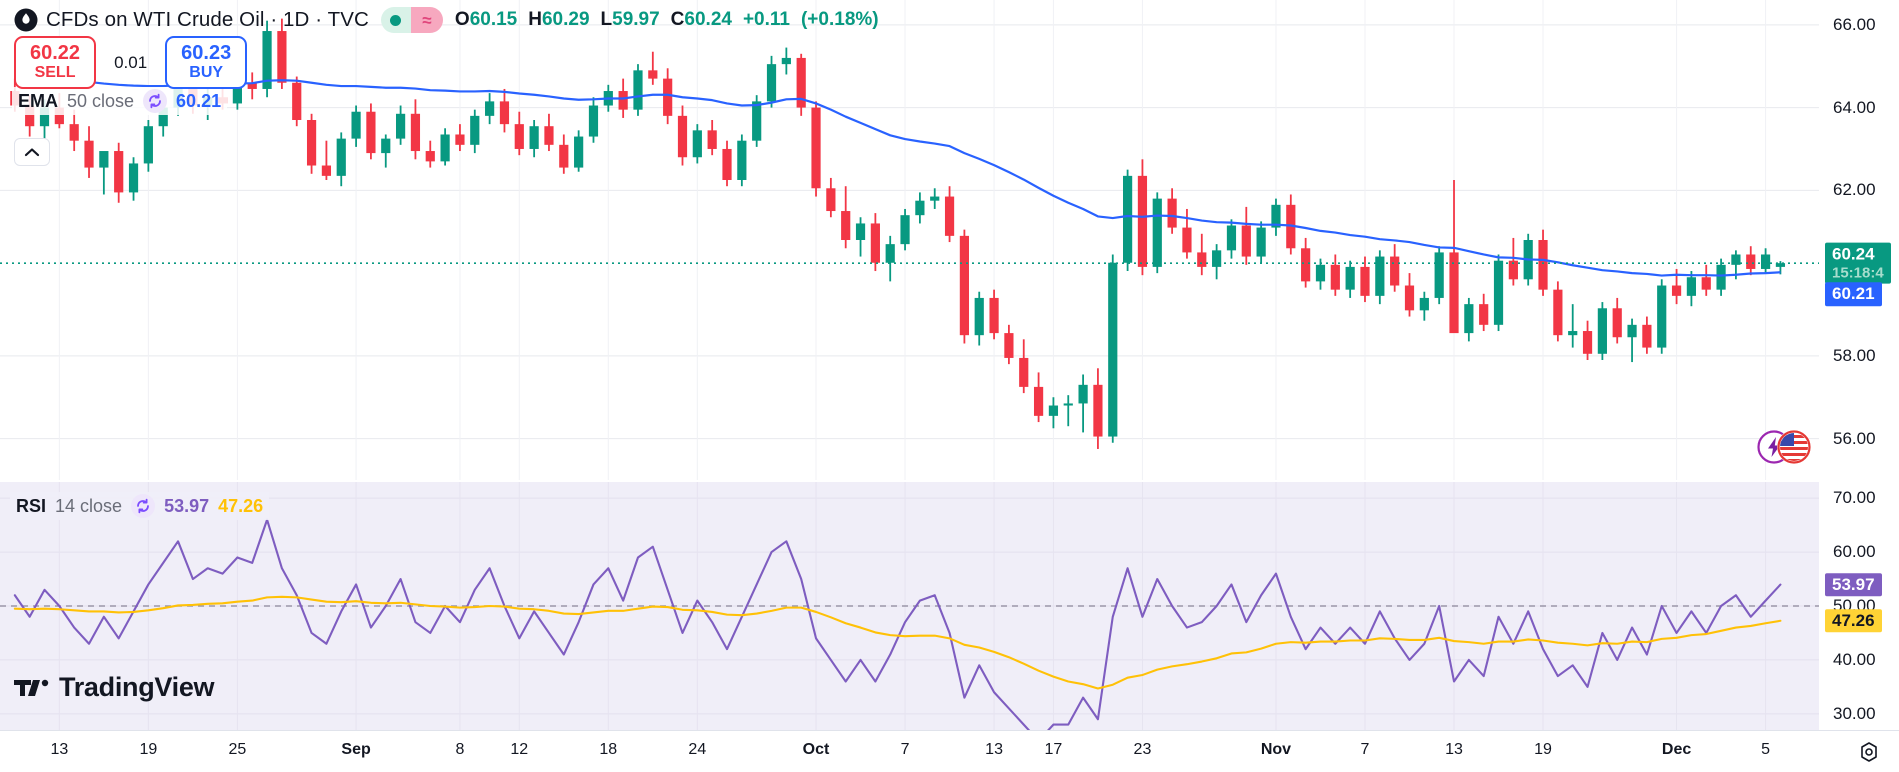 This screenshot has width=1899, height=772. I want to click on market-open-dot-icon, so click(395, 20).